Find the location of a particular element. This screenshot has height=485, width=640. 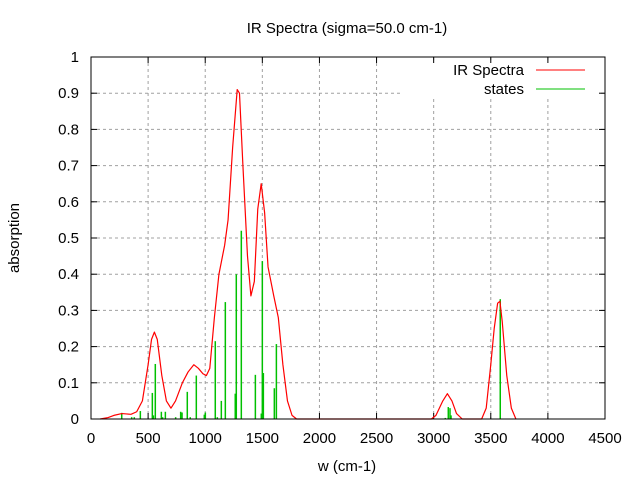

x-axis-label: w (cm-1) is located at coordinates (346, 466).